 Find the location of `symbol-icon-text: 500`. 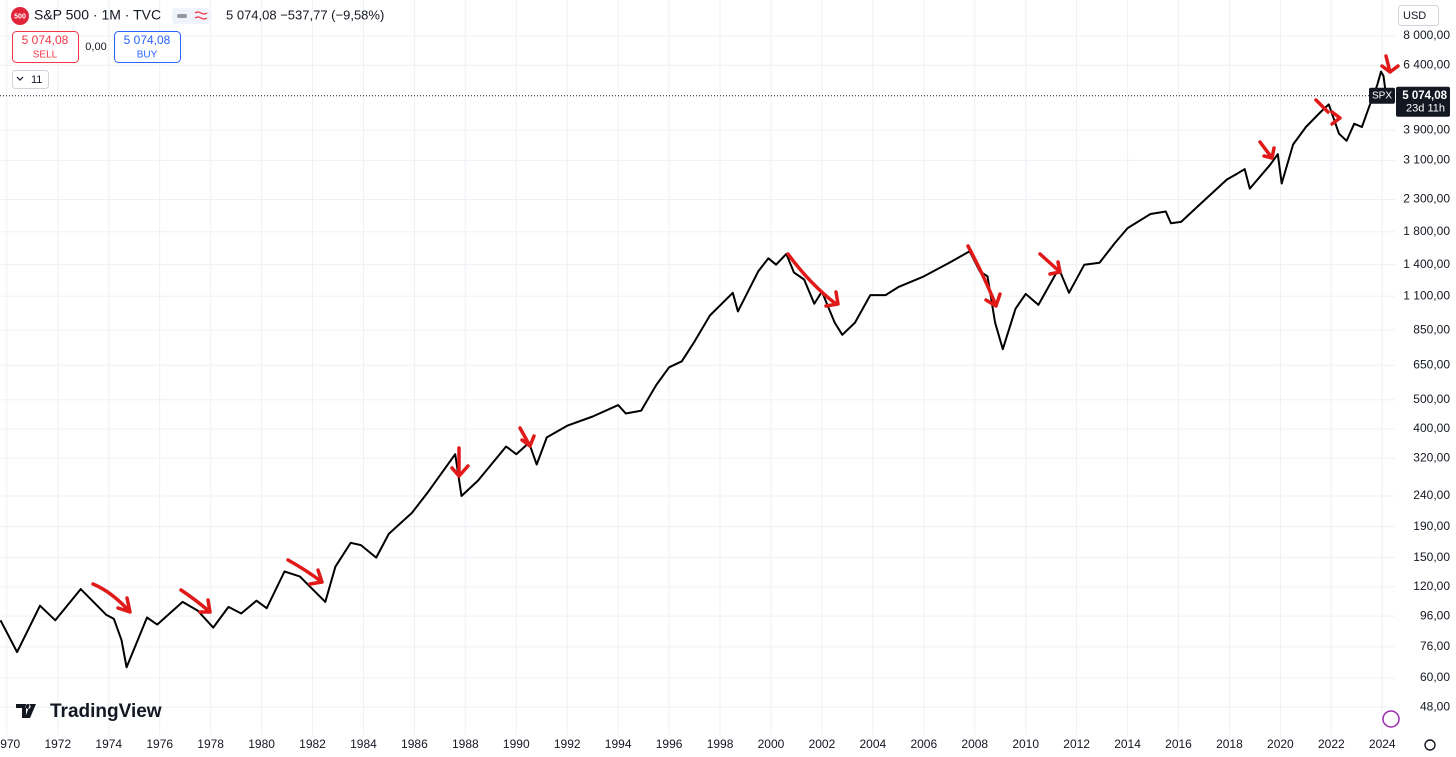

symbol-icon-text: 500 is located at coordinates (20, 16).